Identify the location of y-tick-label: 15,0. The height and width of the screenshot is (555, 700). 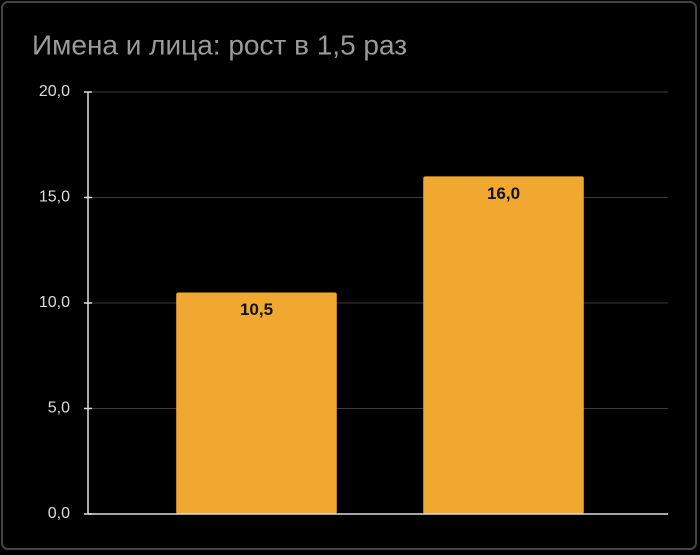
(54, 197).